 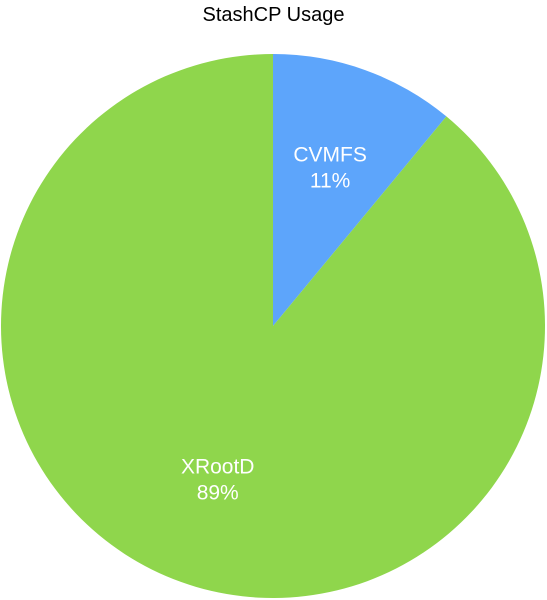 I want to click on pie-slice-cvmfs, so click(x=360, y=190).